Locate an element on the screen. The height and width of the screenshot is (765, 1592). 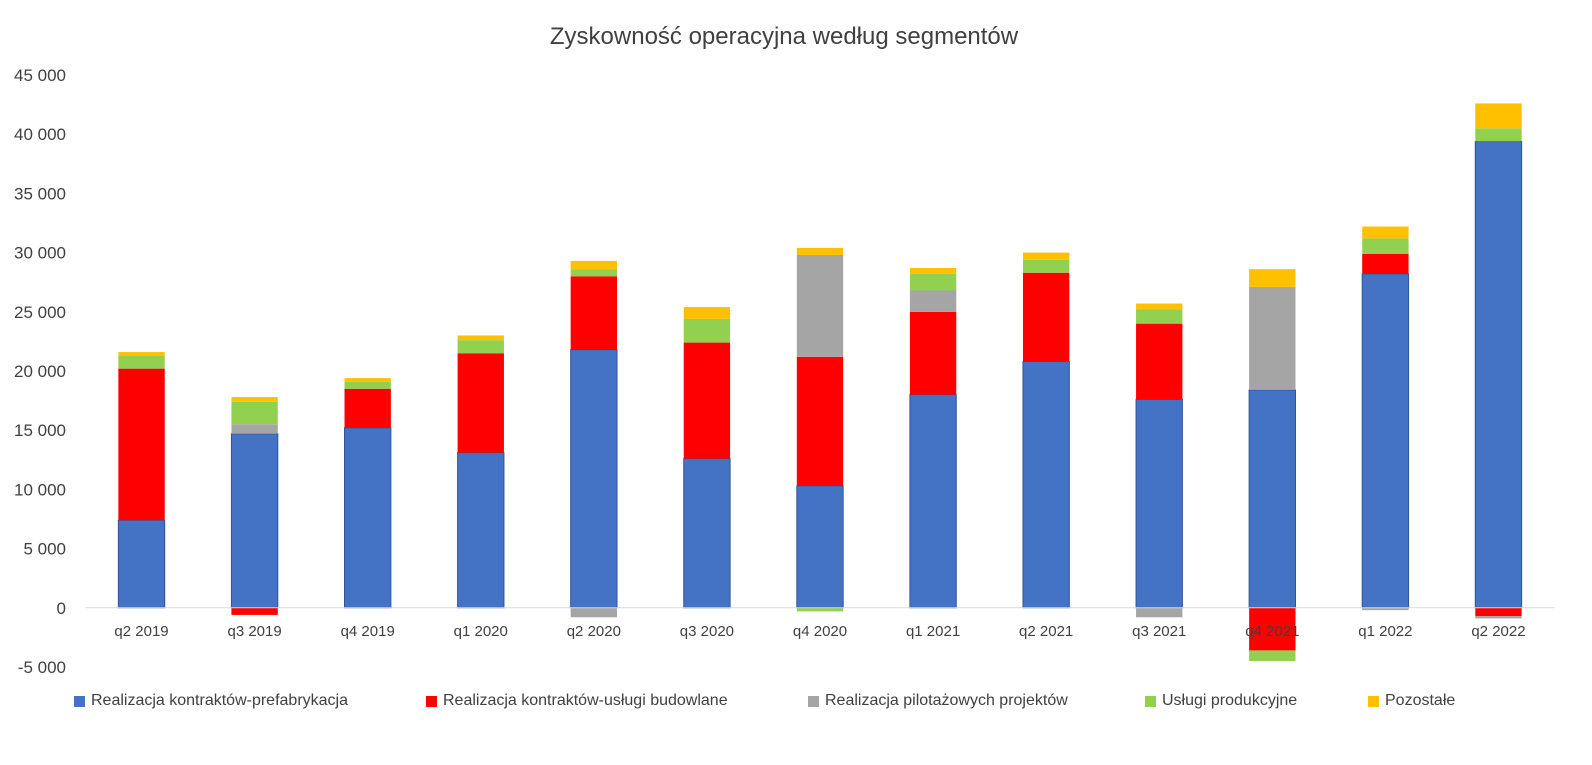
y-tick-label: -5 000 is located at coordinates (42, 667).